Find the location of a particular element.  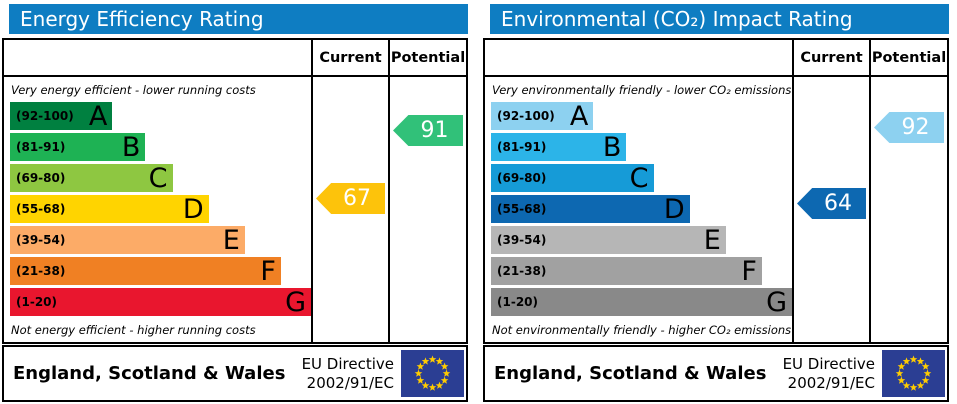

current-column: 64 is located at coordinates (832, 209).